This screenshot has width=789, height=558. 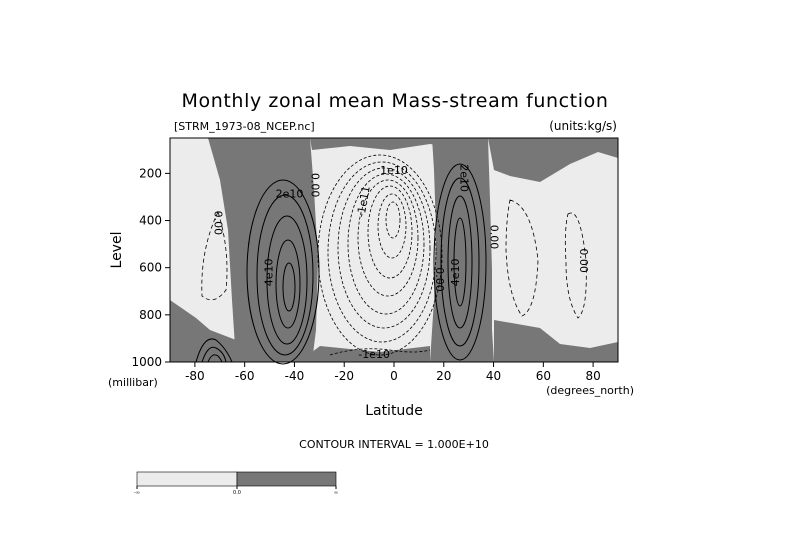 I want to click on x-tick-label: 20, so click(x=443, y=376).